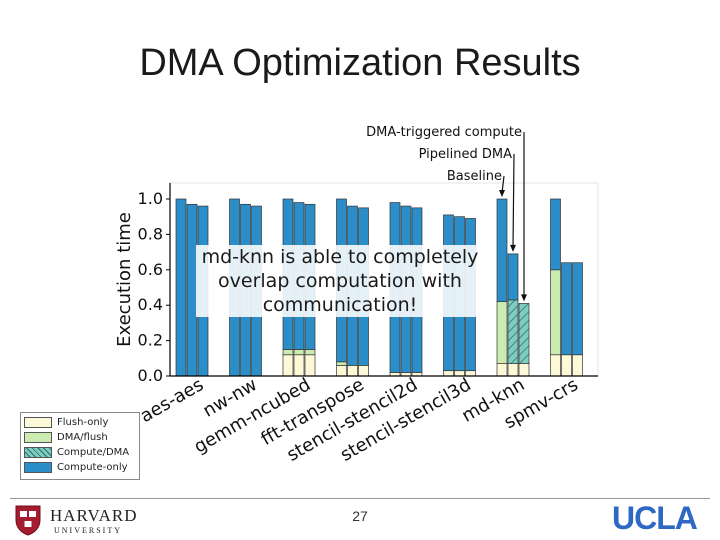 The width and height of the screenshot is (720, 540). I want to click on y-tick-label: 1.0, so click(150, 198).